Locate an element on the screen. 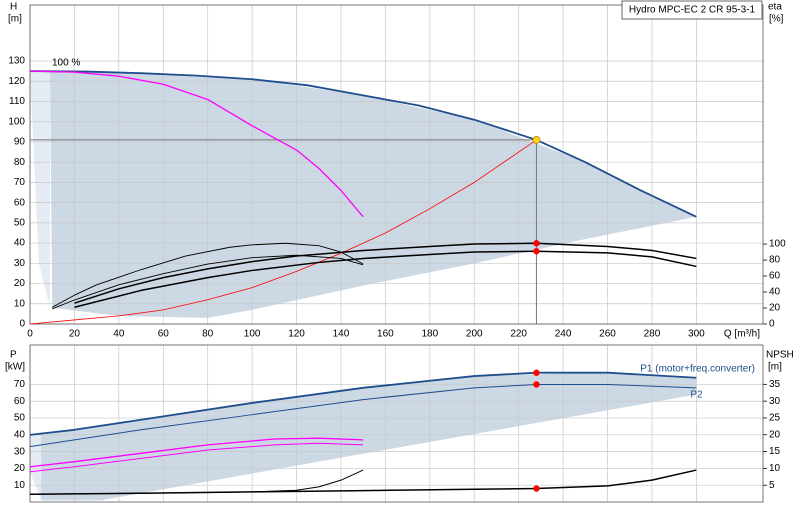 The image size is (800, 520). y-axis-label: H is located at coordinates (13, 7).